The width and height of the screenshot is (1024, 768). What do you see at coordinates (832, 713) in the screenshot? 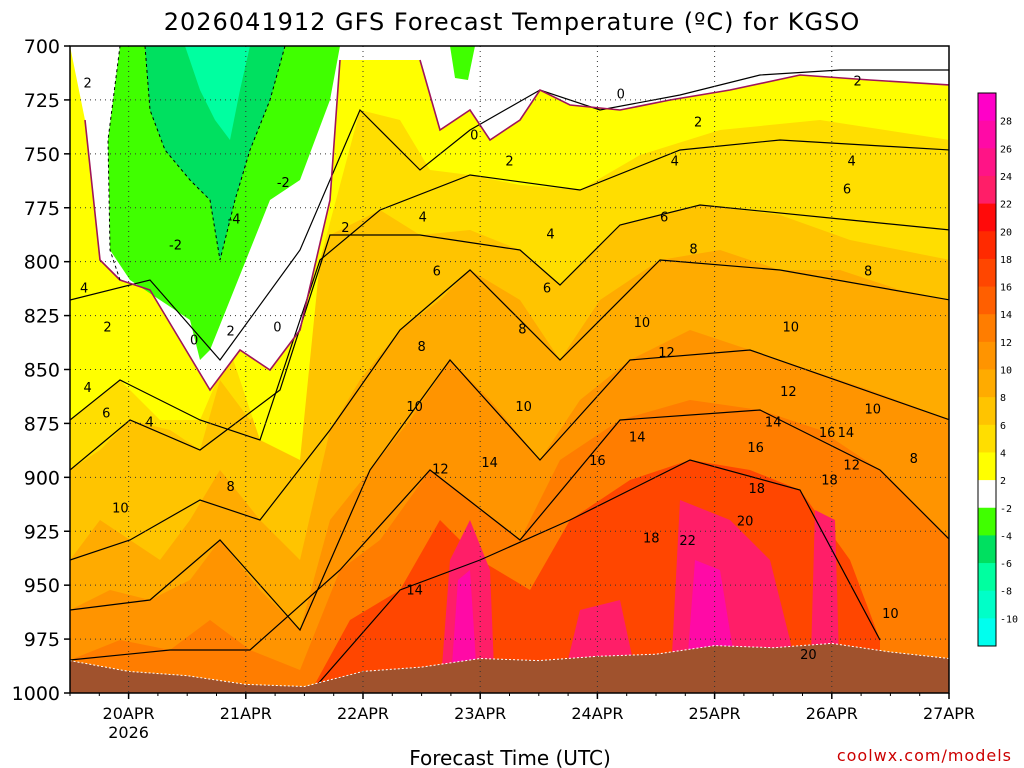
I see `x-tick-label: 26APR` at bounding box center [832, 713].